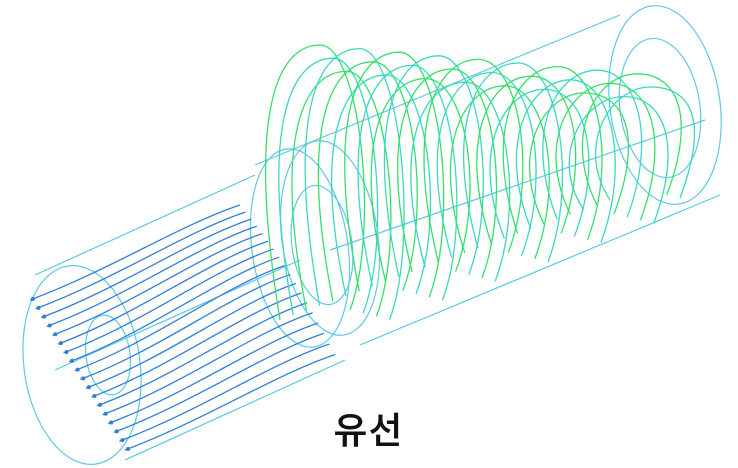 The height and width of the screenshot is (468, 738). I want to click on inlet-pipe-top-edge, so click(145, 225).